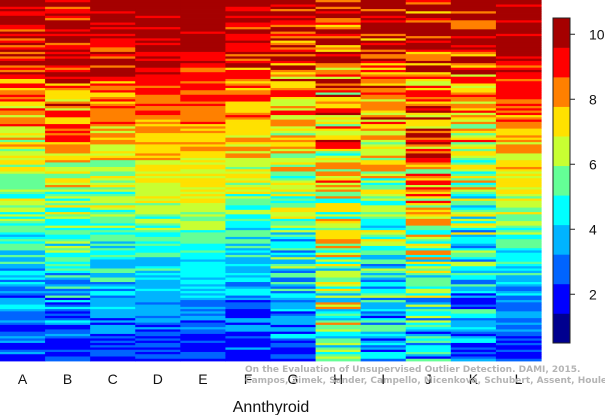 The image size is (605, 415). What do you see at coordinates (593, 99) in the screenshot?
I see `colorbar-tick-label: 8` at bounding box center [593, 99].